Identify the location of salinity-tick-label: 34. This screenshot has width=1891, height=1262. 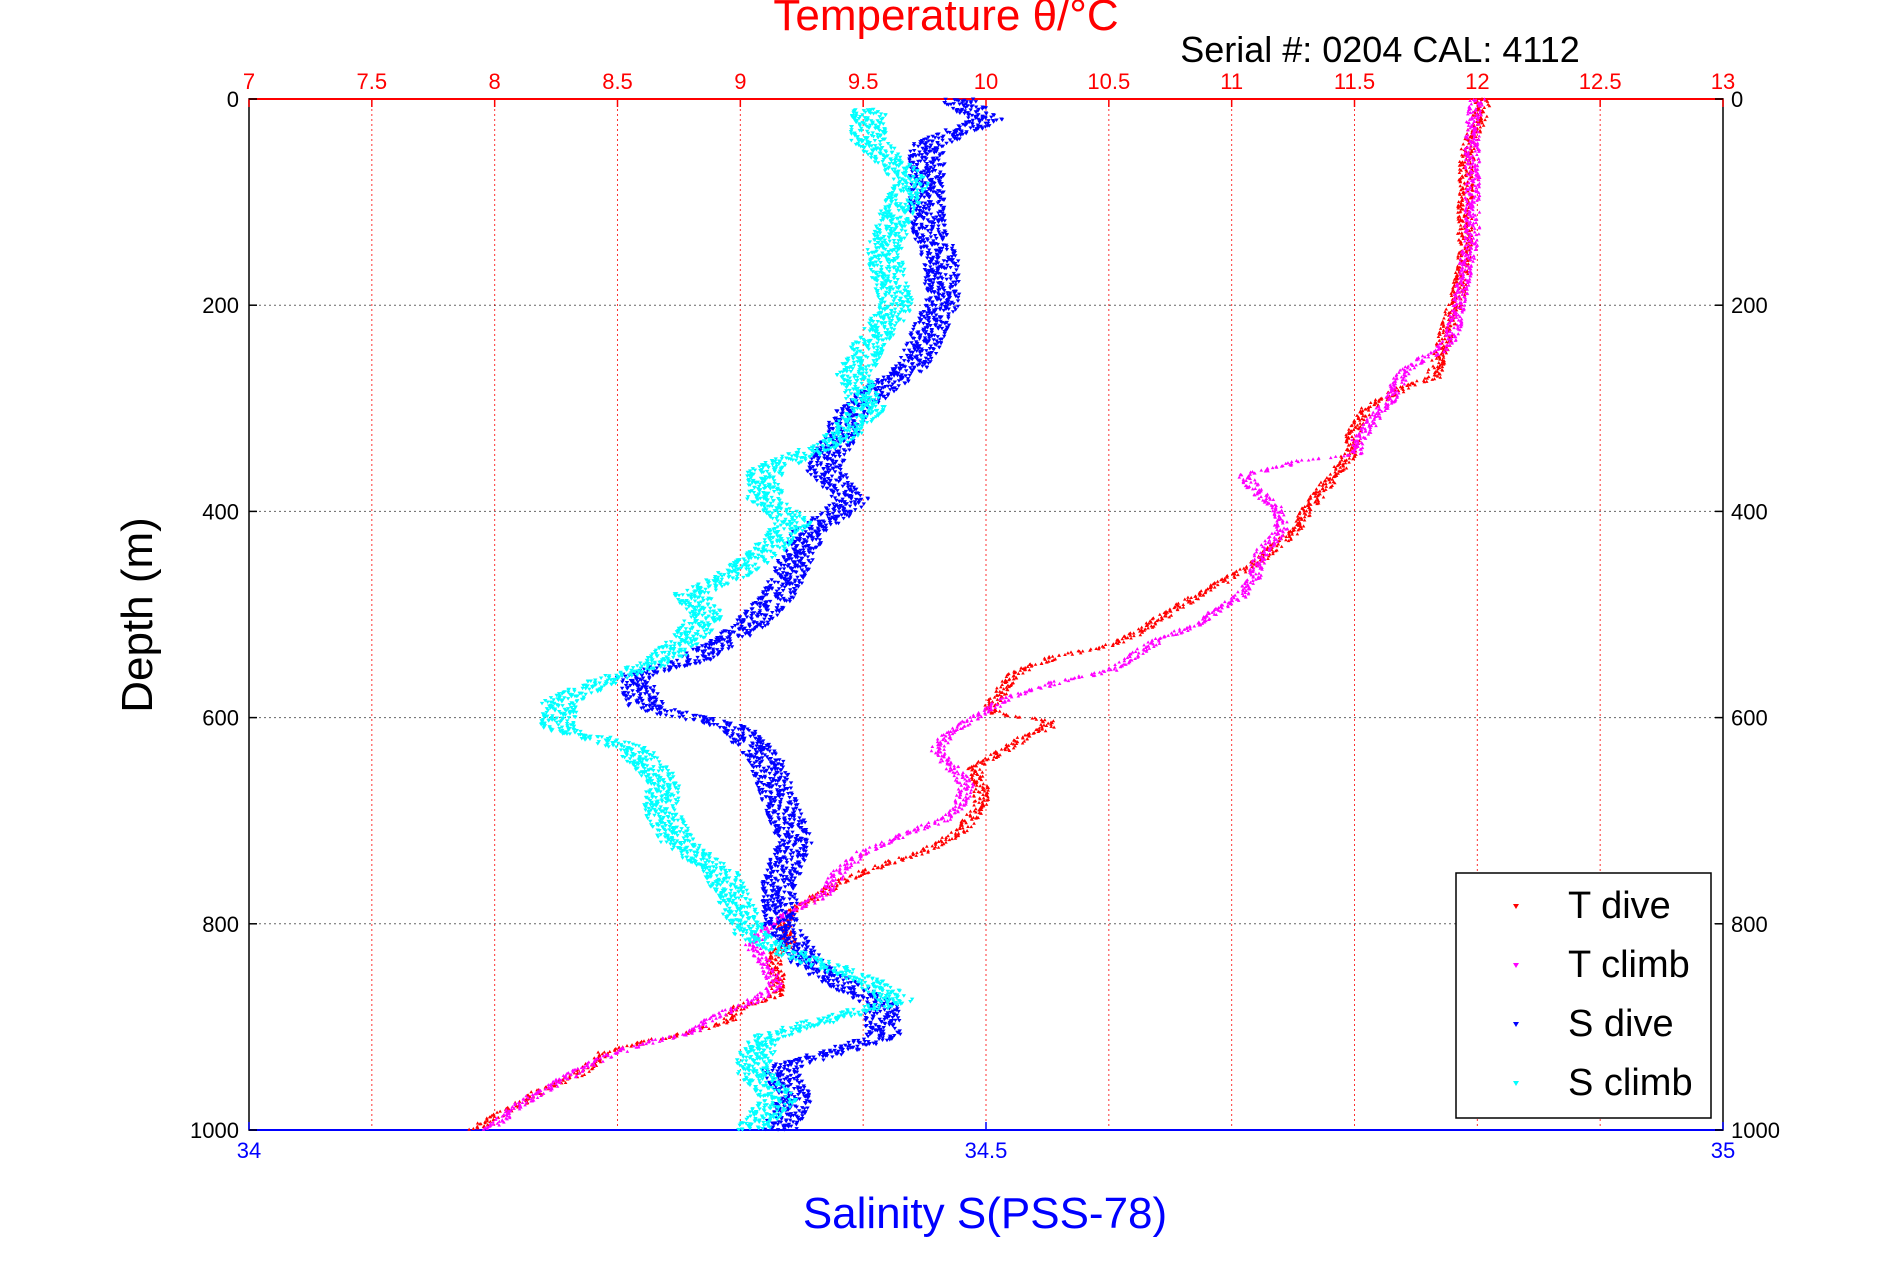
(249, 1150).